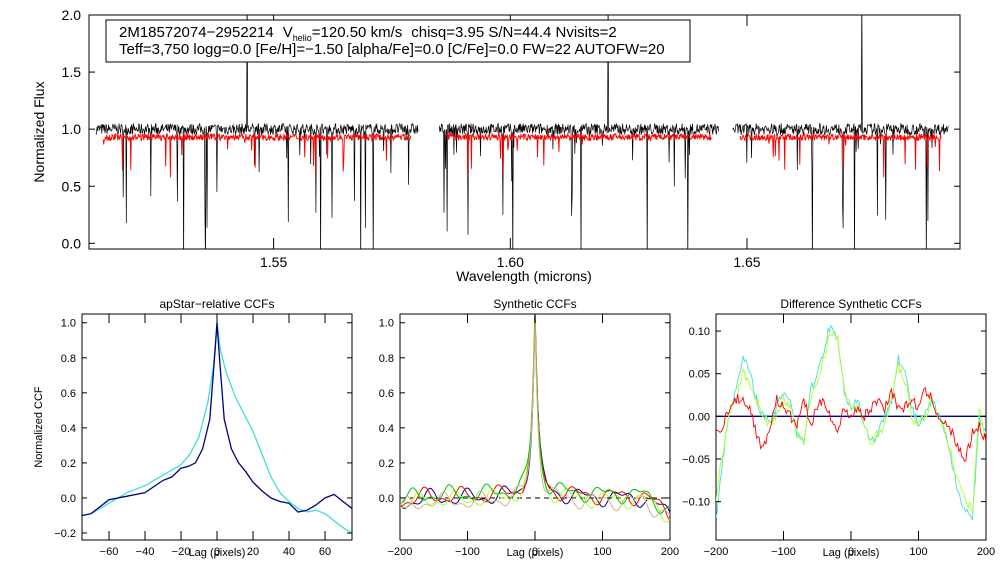  Describe the element at coordinates (288, 32) in the screenshot. I see `annotation-v-prefix: V` at that location.